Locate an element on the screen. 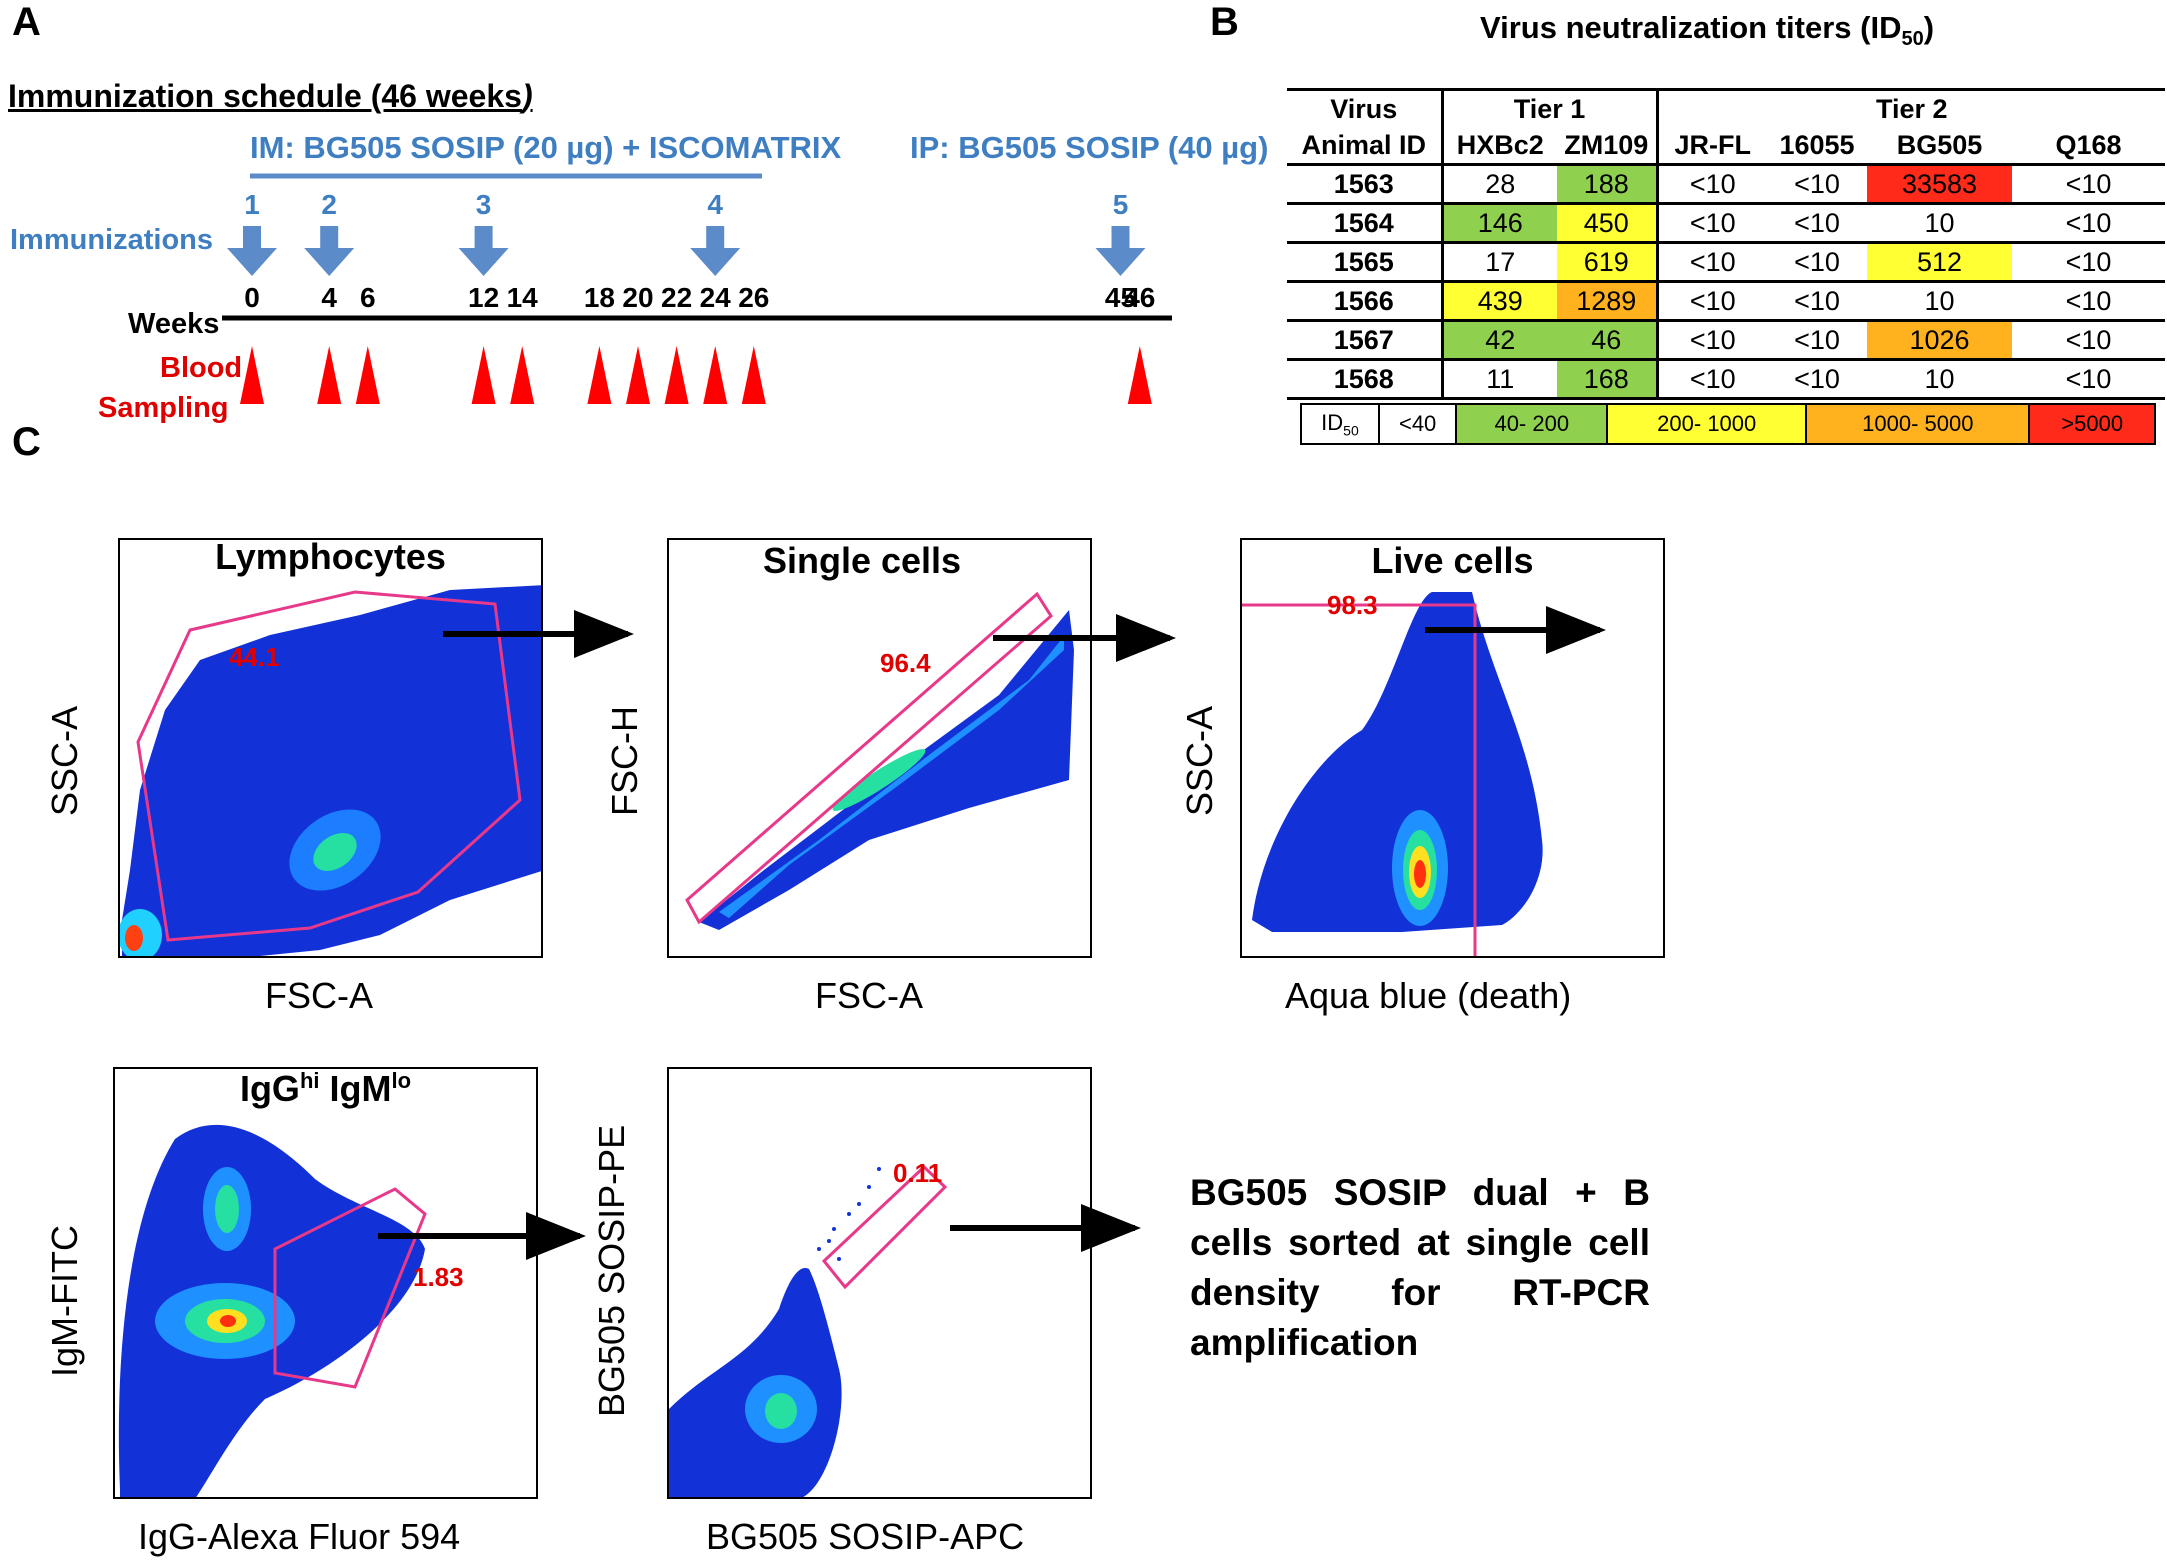  blood-label: Blood is located at coordinates (201, 368).